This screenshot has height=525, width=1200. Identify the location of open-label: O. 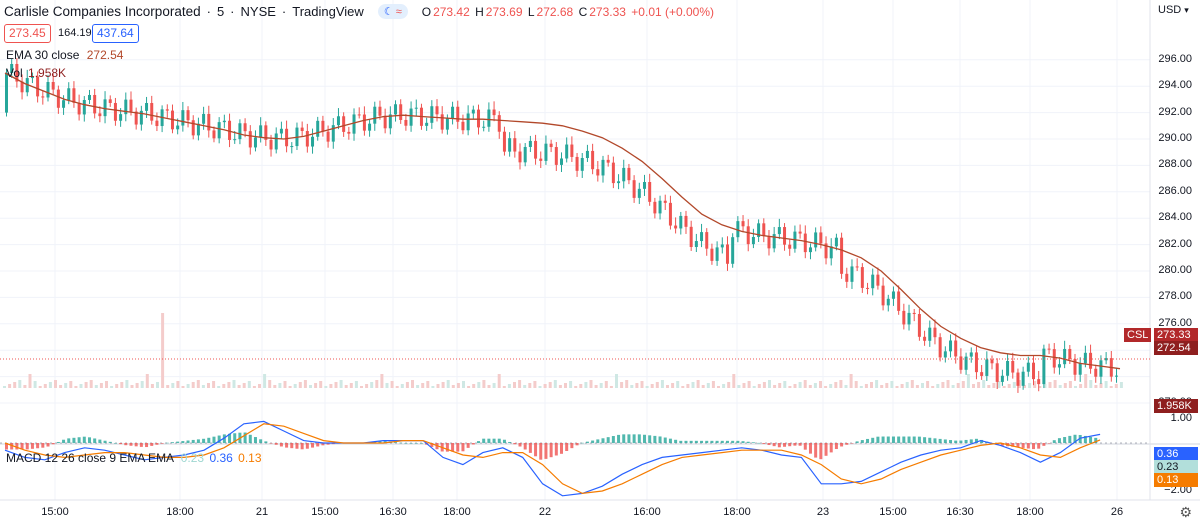
(426, 11).